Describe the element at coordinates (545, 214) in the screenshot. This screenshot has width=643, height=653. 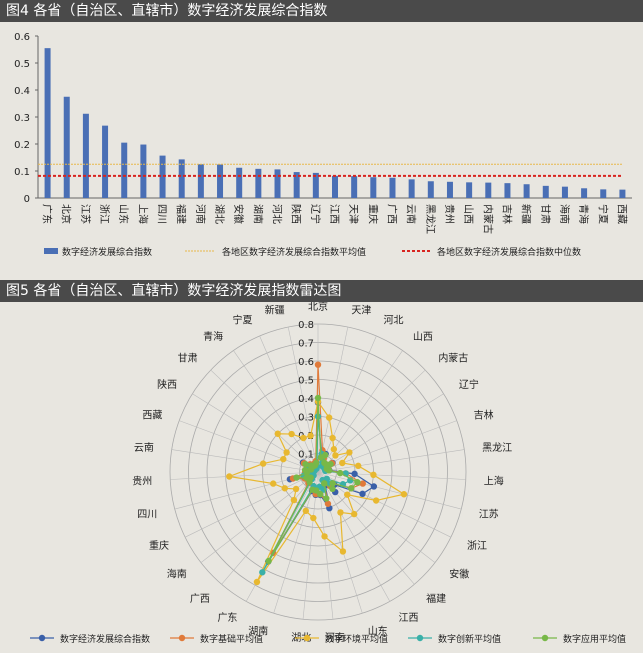
I see `x-tick-label: 甘肃` at that location.